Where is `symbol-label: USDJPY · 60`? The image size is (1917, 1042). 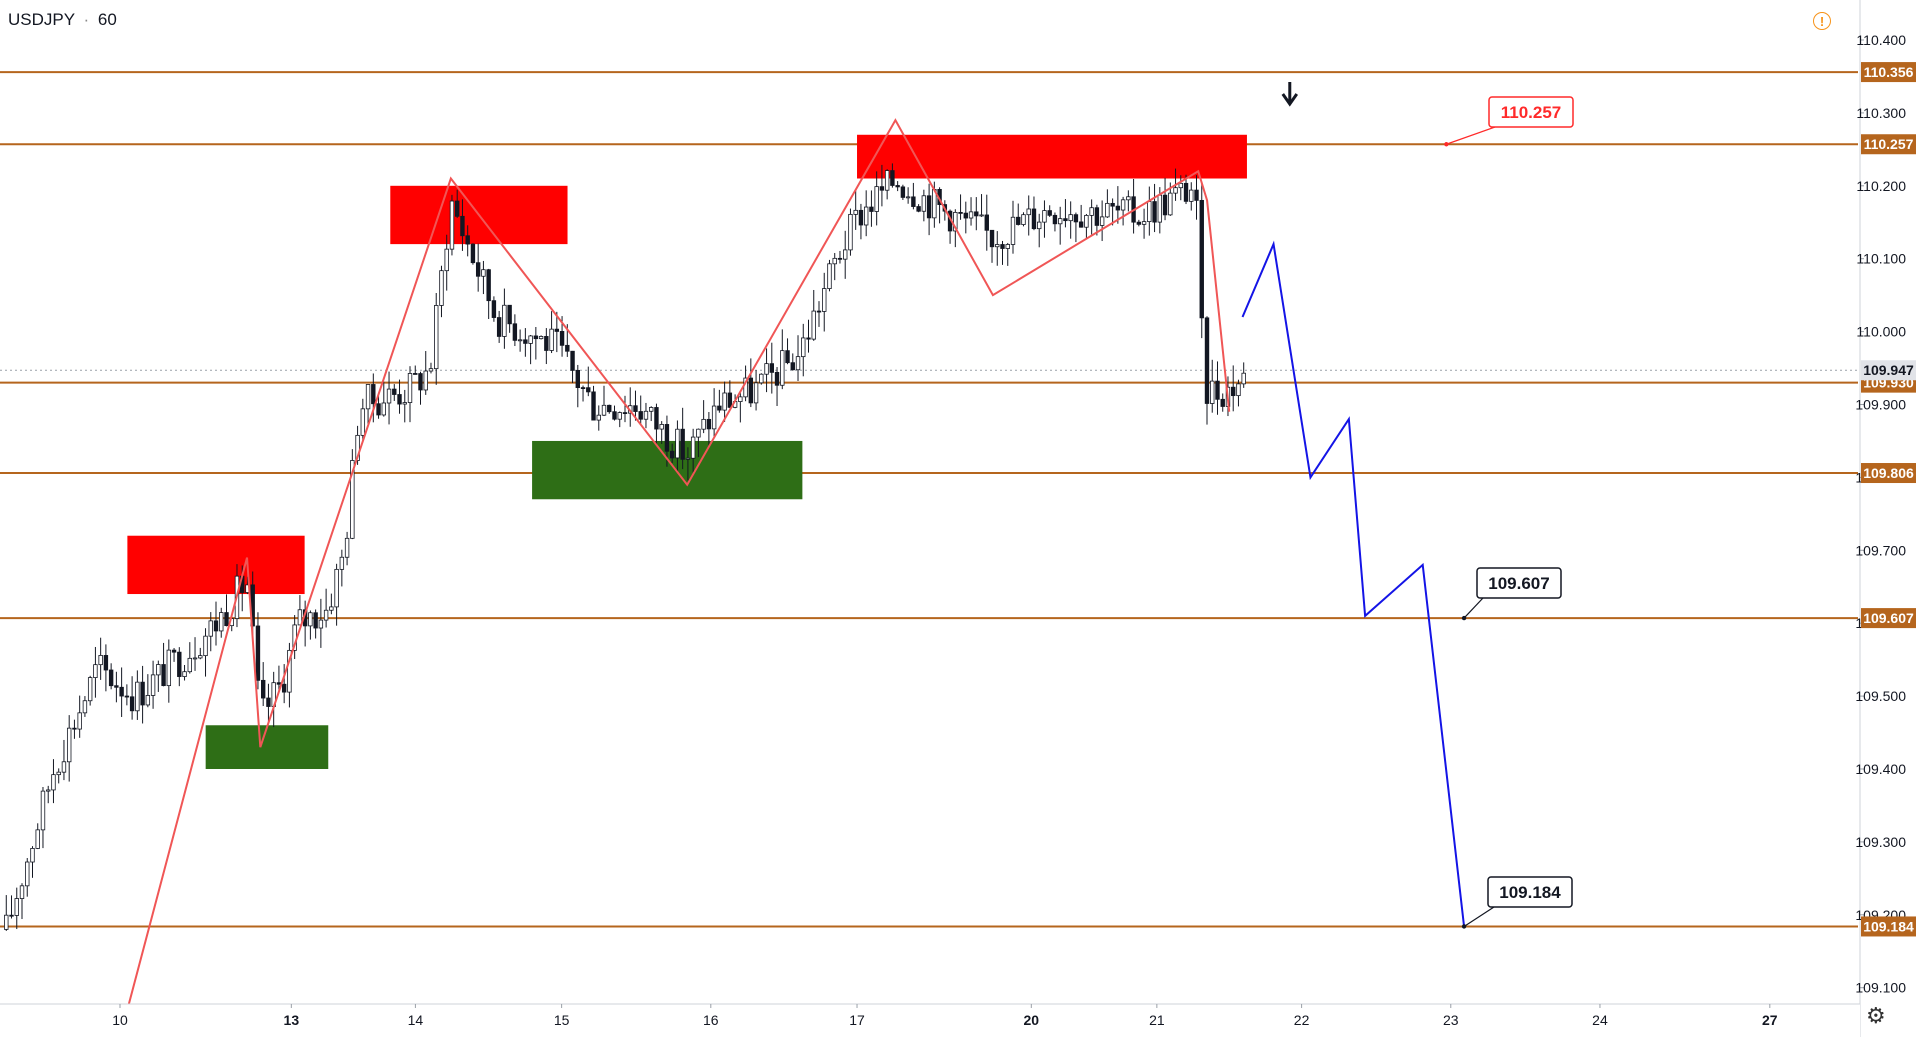
symbol-label: USDJPY · 60 is located at coordinates (62, 20).